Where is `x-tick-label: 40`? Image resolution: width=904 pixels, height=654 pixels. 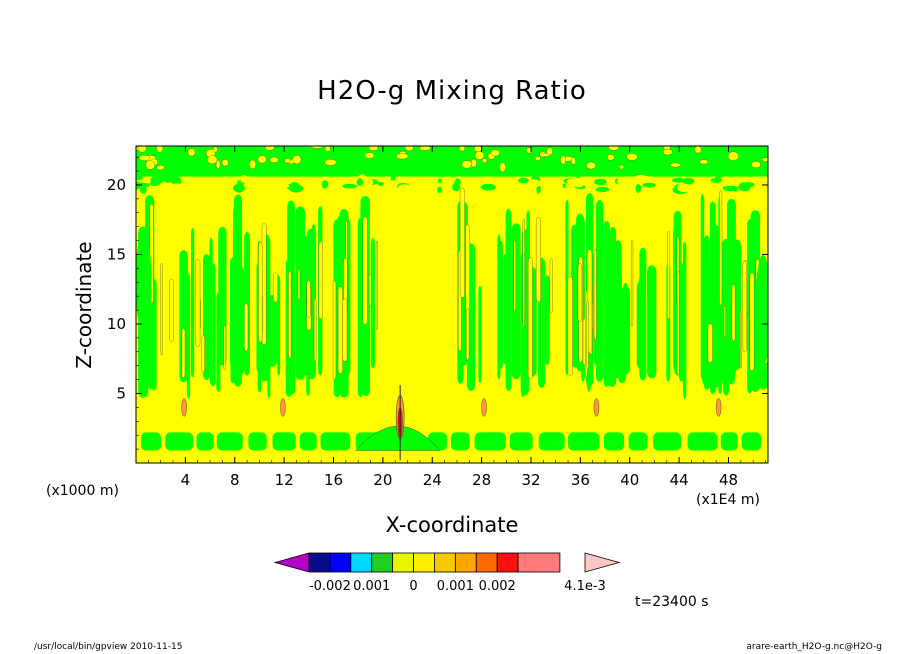
x-tick-label: 40 is located at coordinates (629, 480).